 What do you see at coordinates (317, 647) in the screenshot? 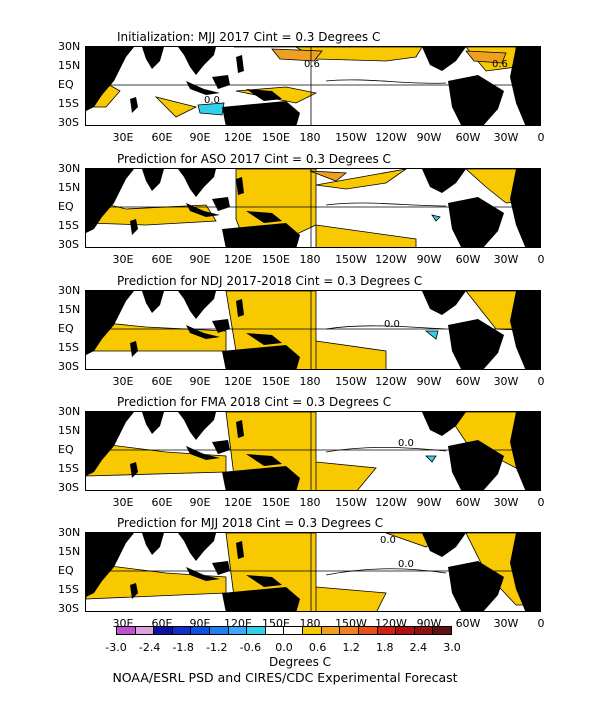
I see `legend-tick-label: 0.6` at bounding box center [317, 647].